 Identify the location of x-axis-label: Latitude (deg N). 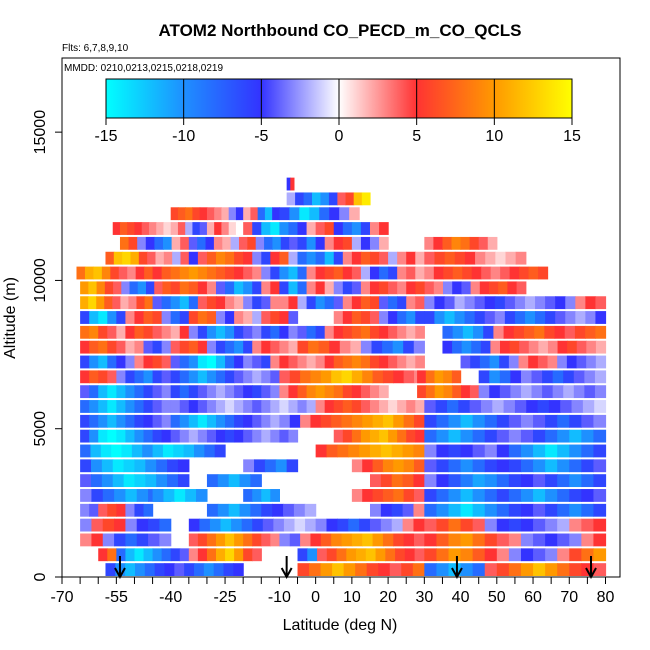
(340, 625).